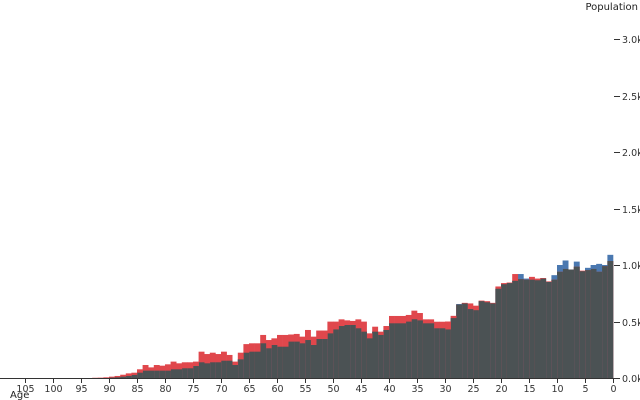 The height and width of the screenshot is (400, 640). Describe the element at coordinates (109, 389) in the screenshot. I see `x-tick-label: 90` at that location.